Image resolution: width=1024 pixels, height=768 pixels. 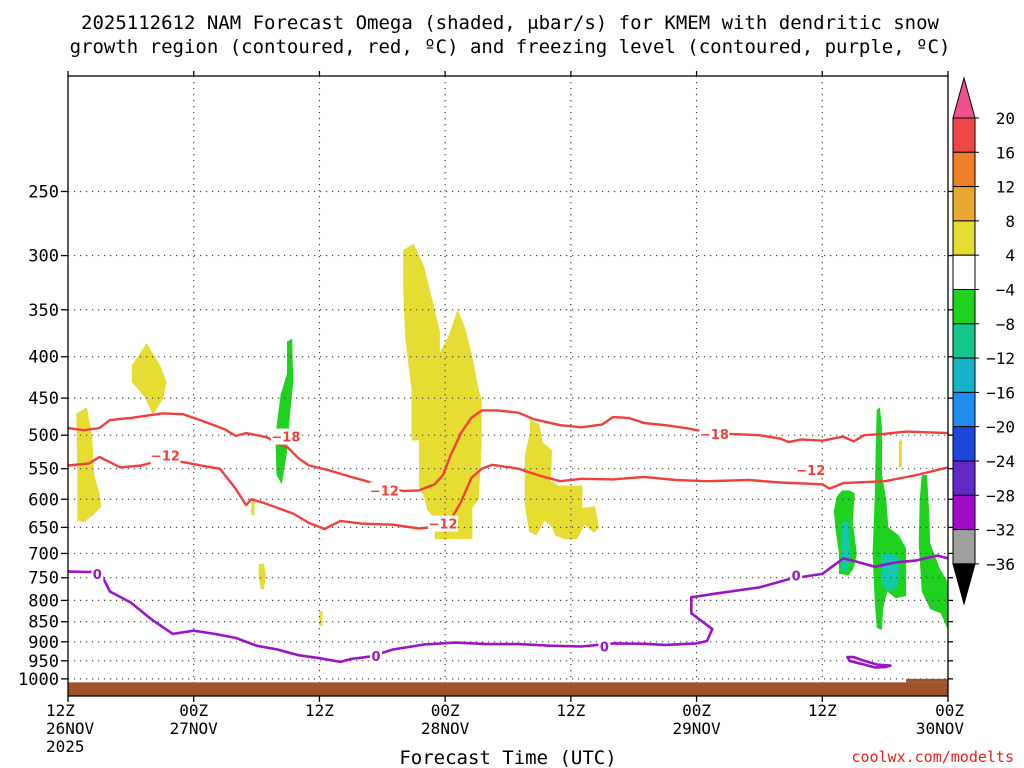 I want to click on colorbar-label: −28, so click(x=1000, y=495).